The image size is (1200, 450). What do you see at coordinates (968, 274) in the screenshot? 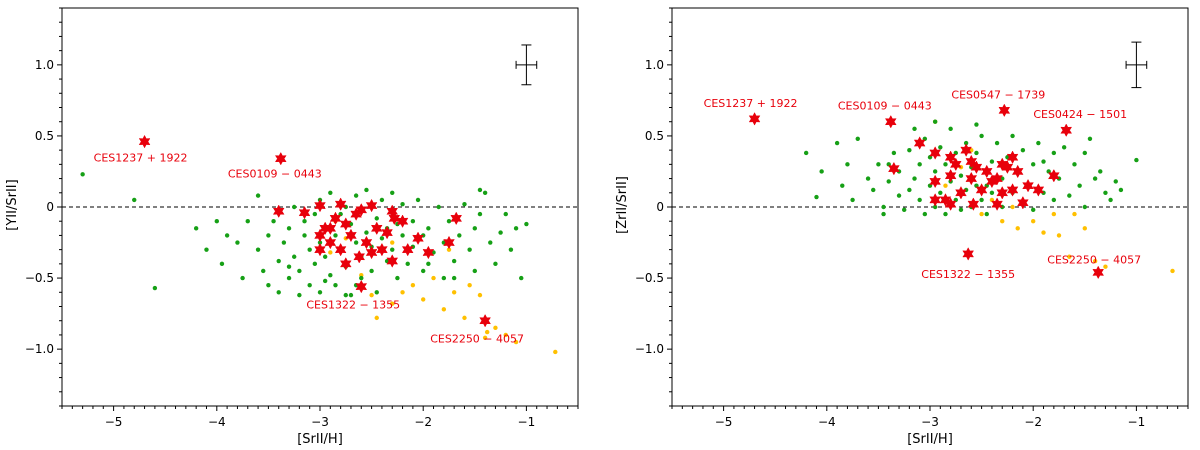
I see `star-annotation-label: CES1322 − 1355` at bounding box center [968, 274].